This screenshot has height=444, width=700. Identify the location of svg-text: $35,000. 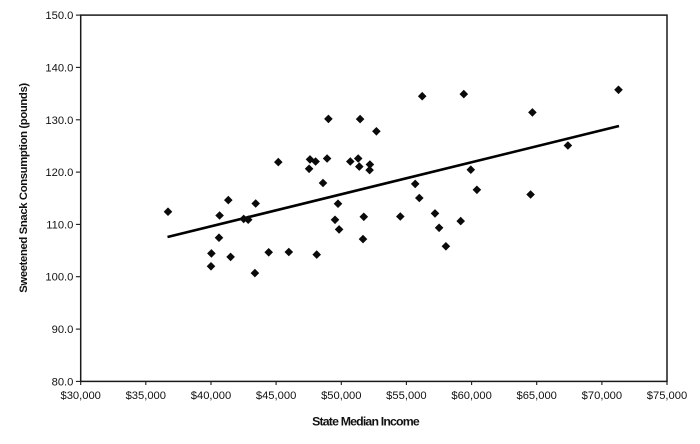
(146, 396).